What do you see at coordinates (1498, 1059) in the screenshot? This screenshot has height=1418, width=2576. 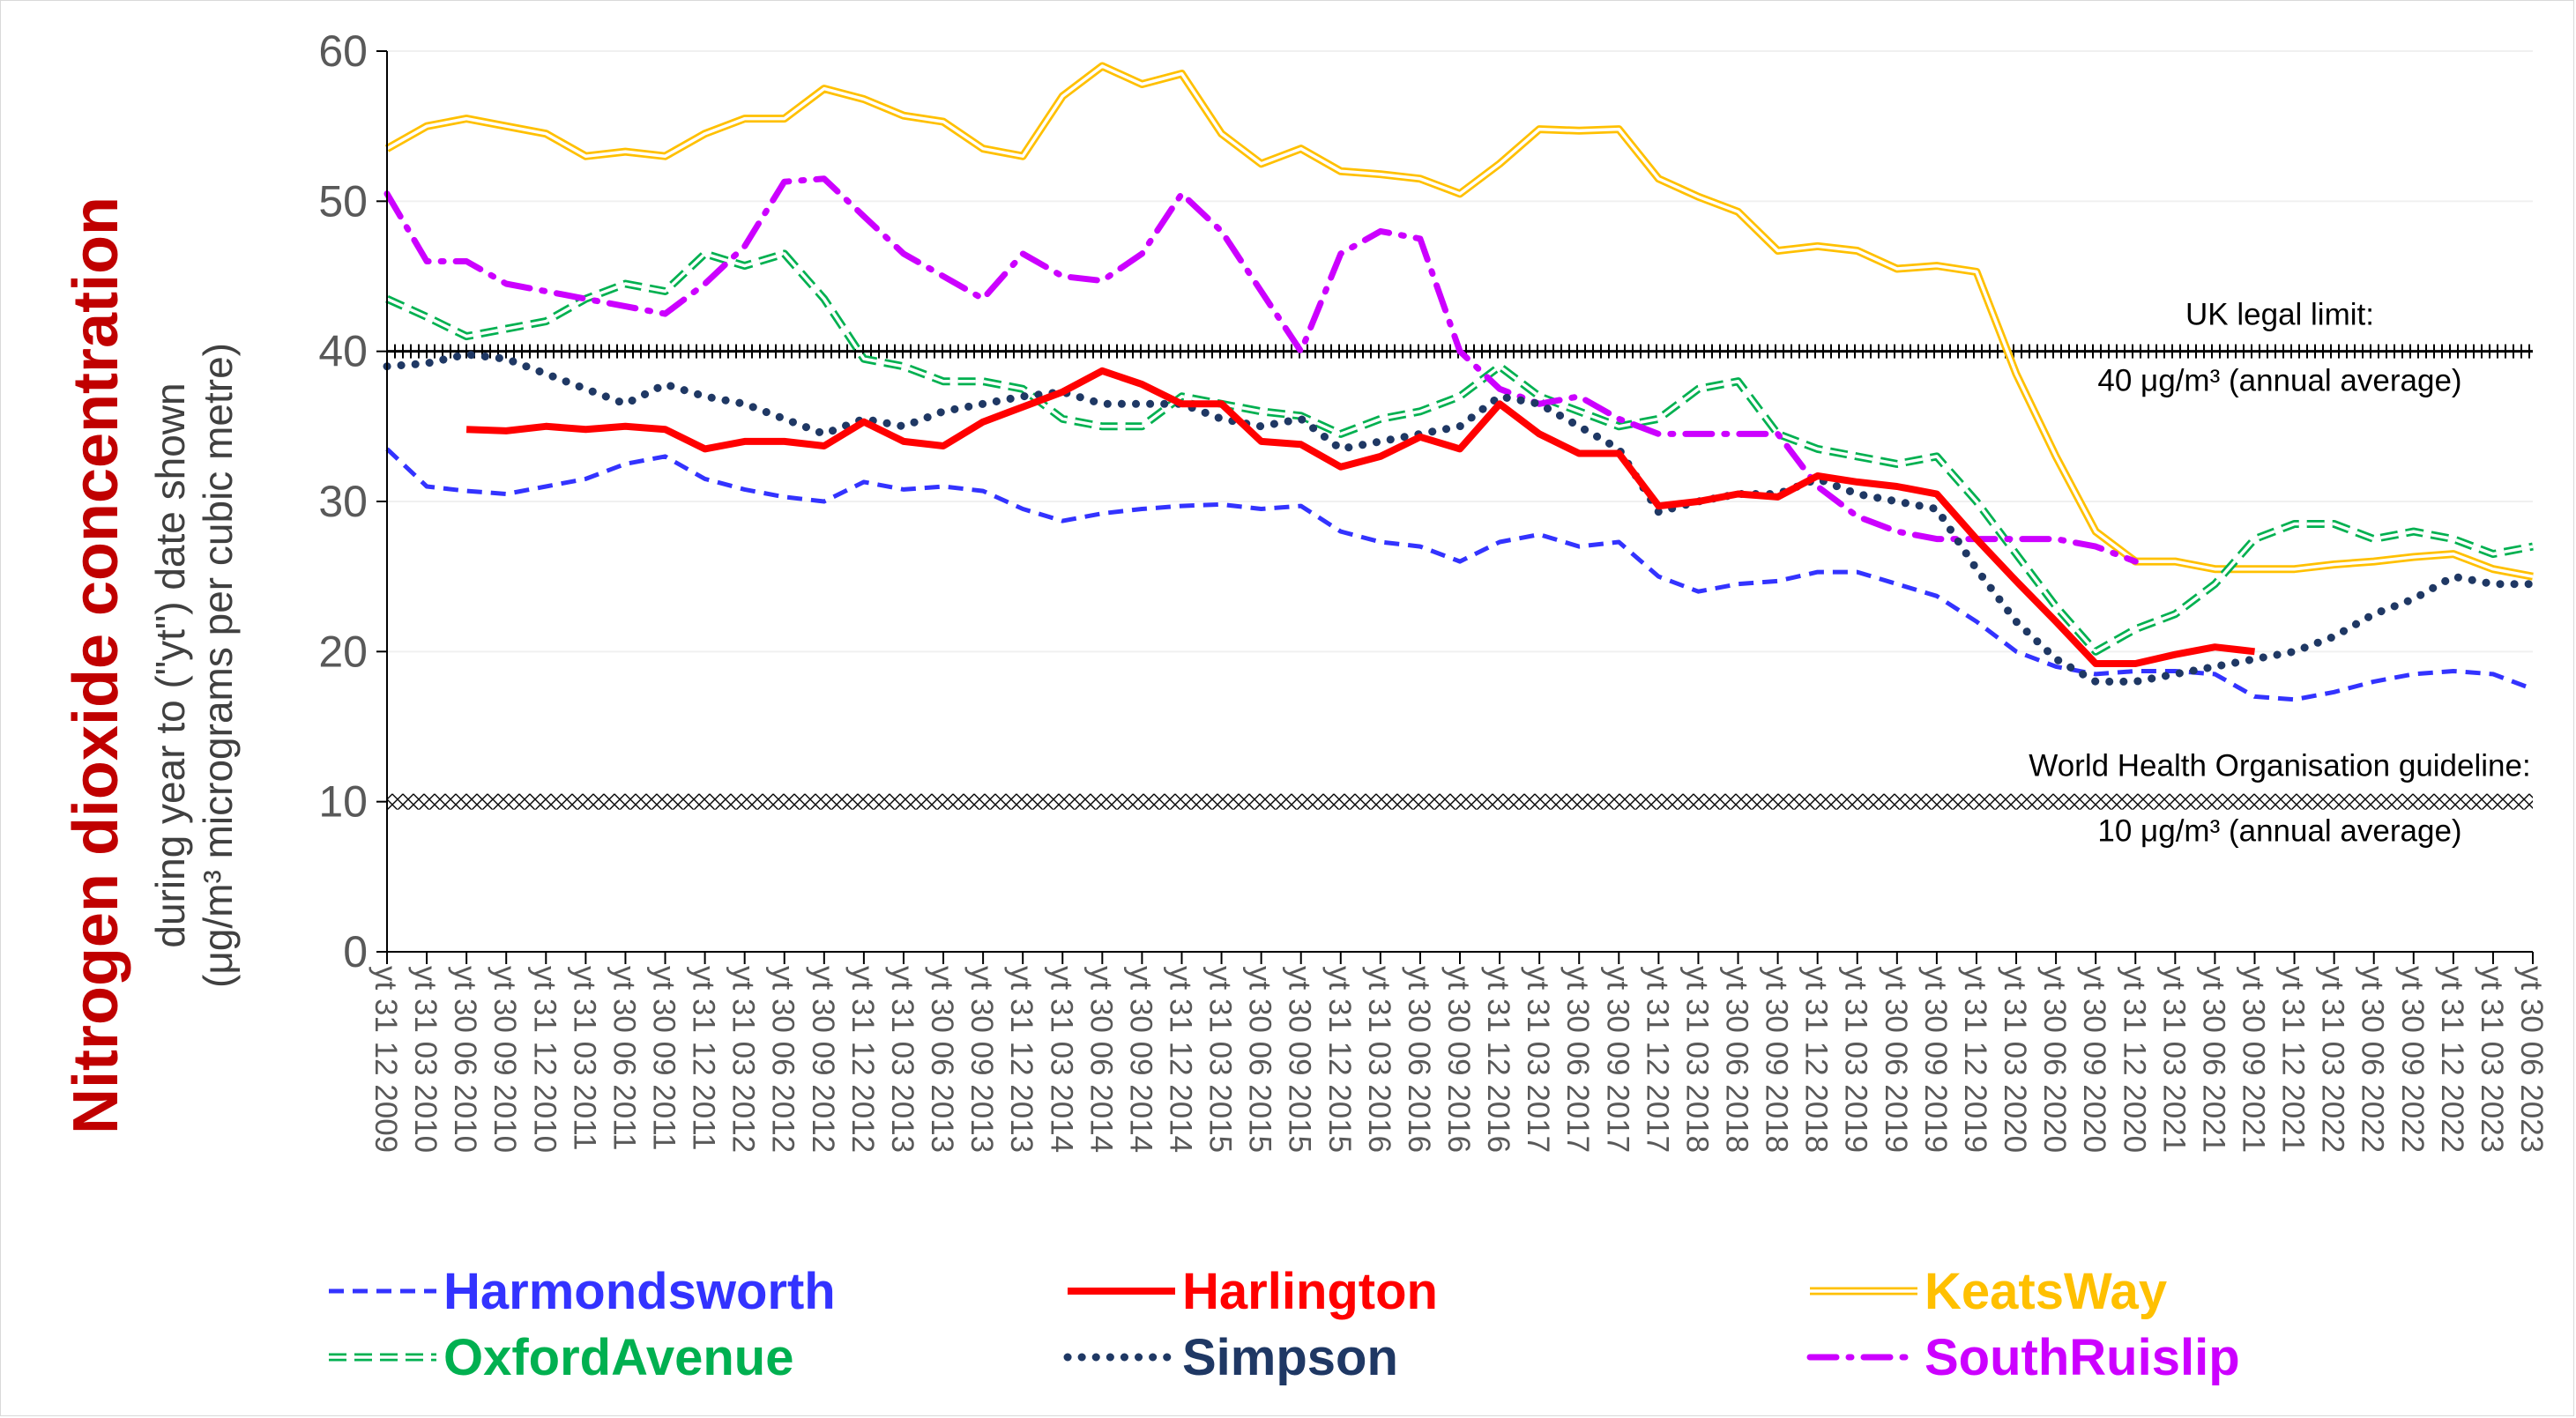 I see `x-tick-label: yt 31 12 2016` at bounding box center [1498, 1059].